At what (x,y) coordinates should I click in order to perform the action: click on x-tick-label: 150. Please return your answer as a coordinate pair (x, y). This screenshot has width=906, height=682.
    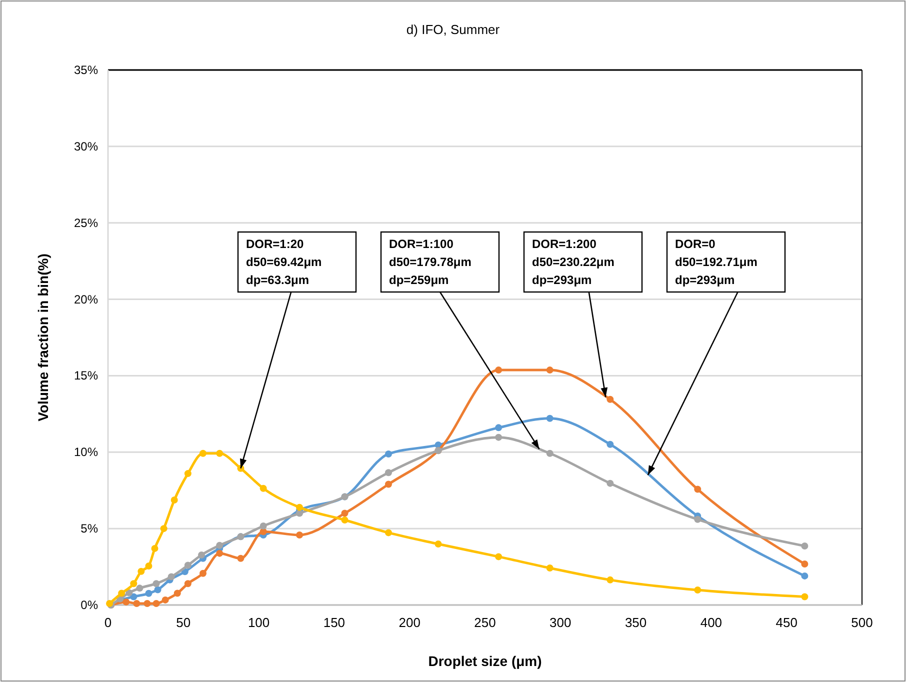
    Looking at the image, I should click on (334, 622).